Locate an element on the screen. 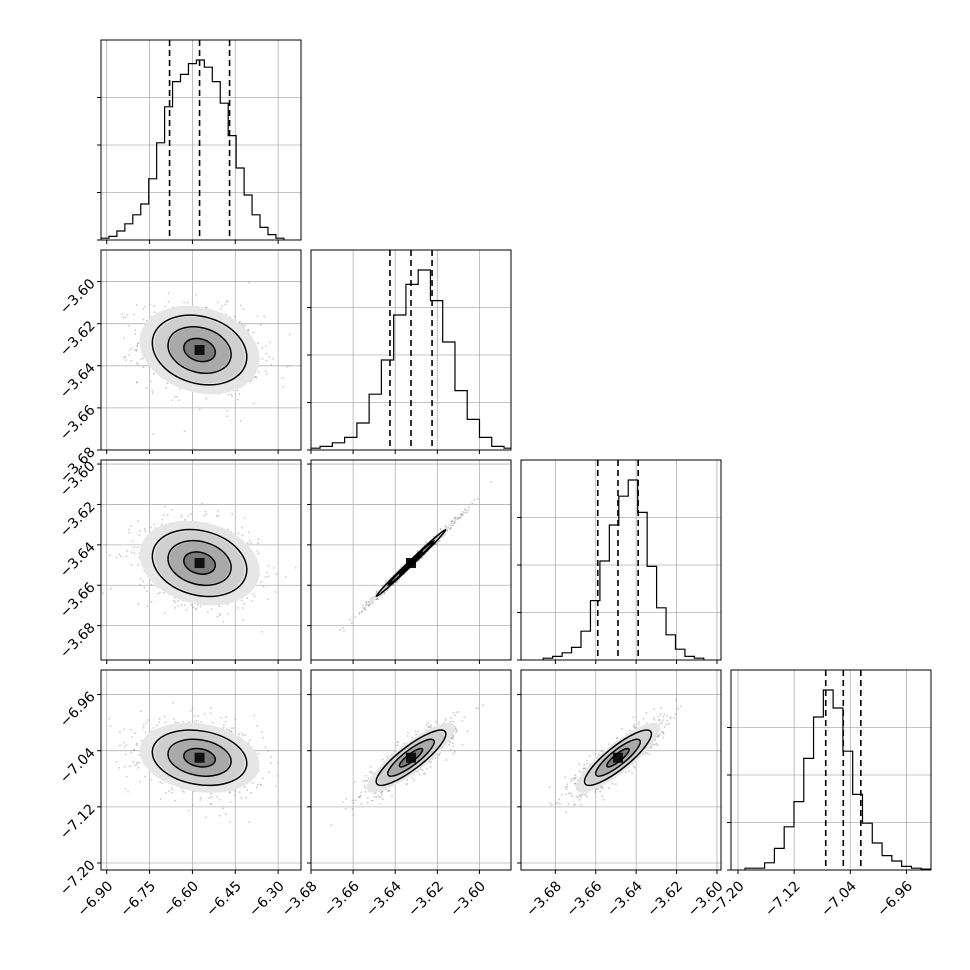 The height and width of the screenshot is (970, 970). panel-content is located at coordinates (407, 765).